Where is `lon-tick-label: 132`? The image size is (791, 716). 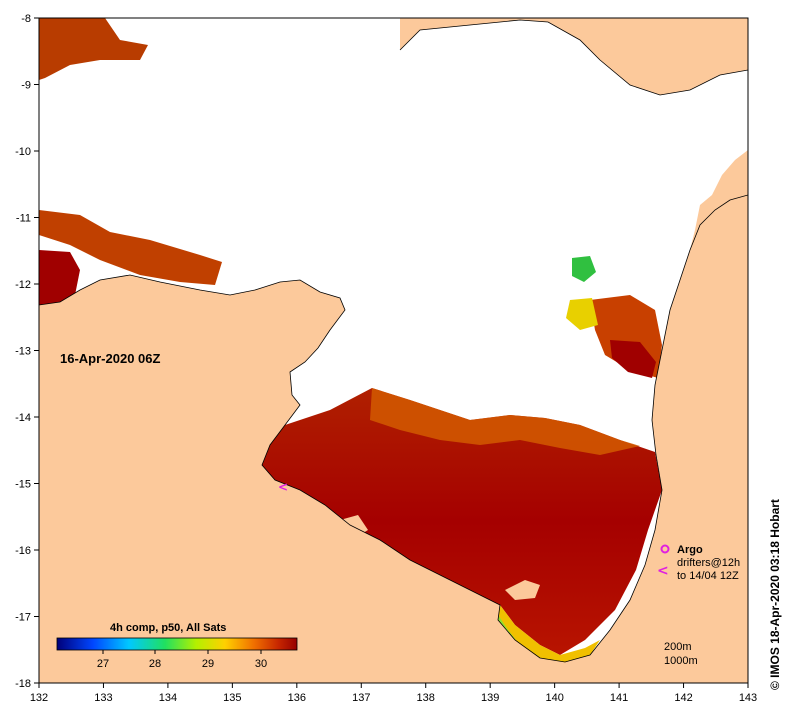 lon-tick-label: 132 is located at coordinates (39, 698).